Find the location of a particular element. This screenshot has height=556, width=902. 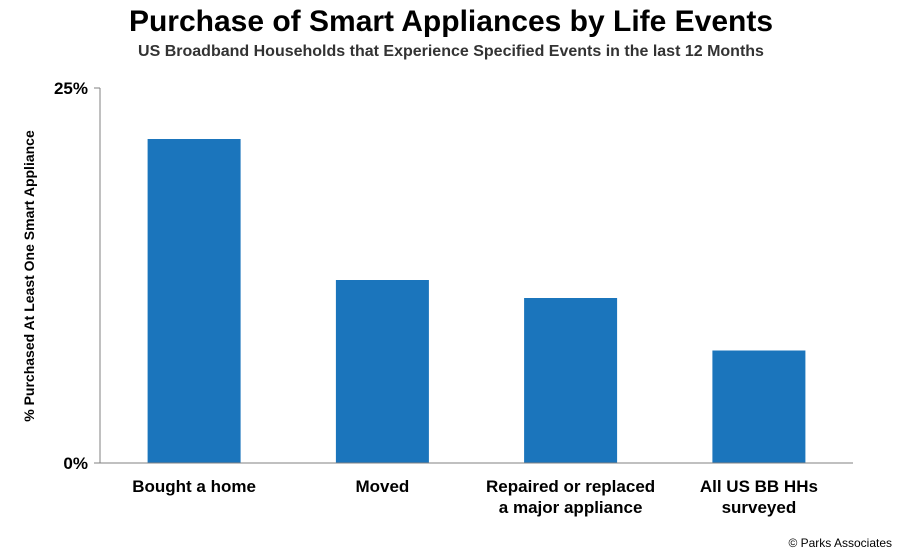

x-tick-label-2: Repaired or replaced a major appliance is located at coordinates (570, 497).